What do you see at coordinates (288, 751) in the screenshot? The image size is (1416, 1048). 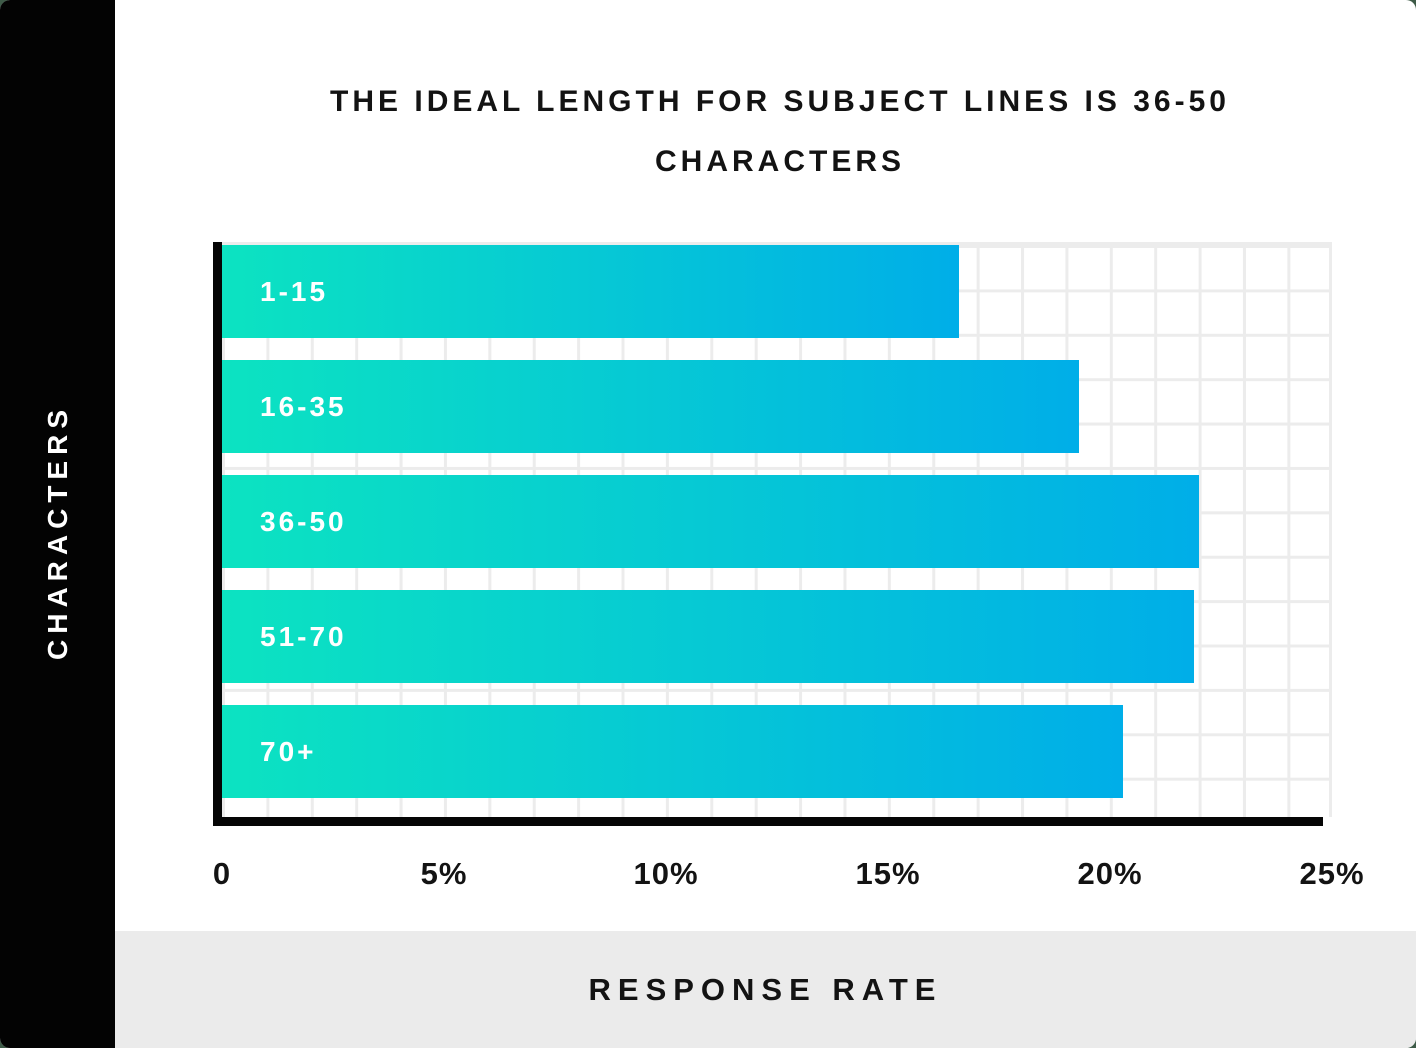 I see `bar-label: 70+` at bounding box center [288, 751].